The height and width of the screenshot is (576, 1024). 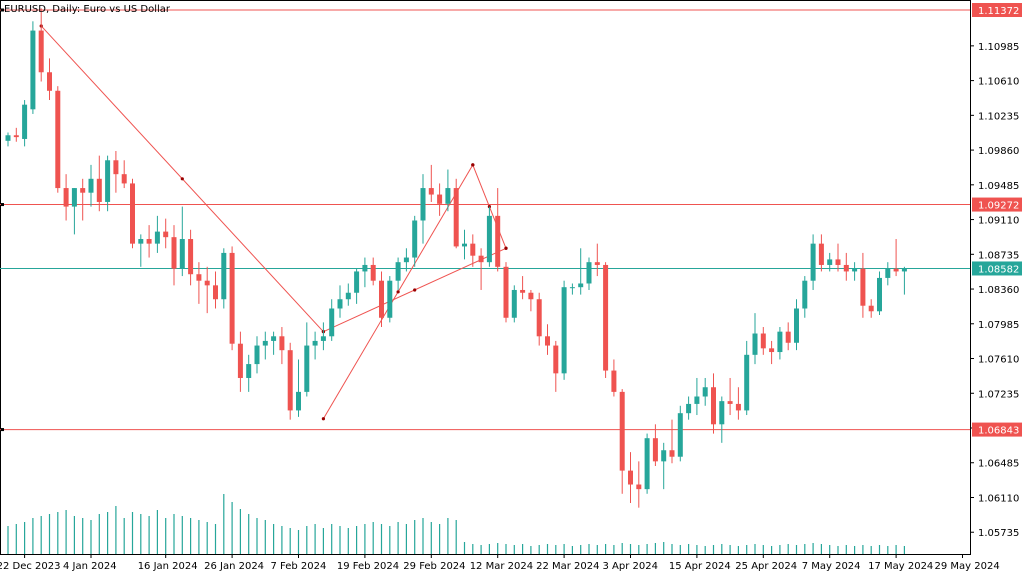 I want to click on y-tick-label: 1.06110, so click(x=998, y=498).